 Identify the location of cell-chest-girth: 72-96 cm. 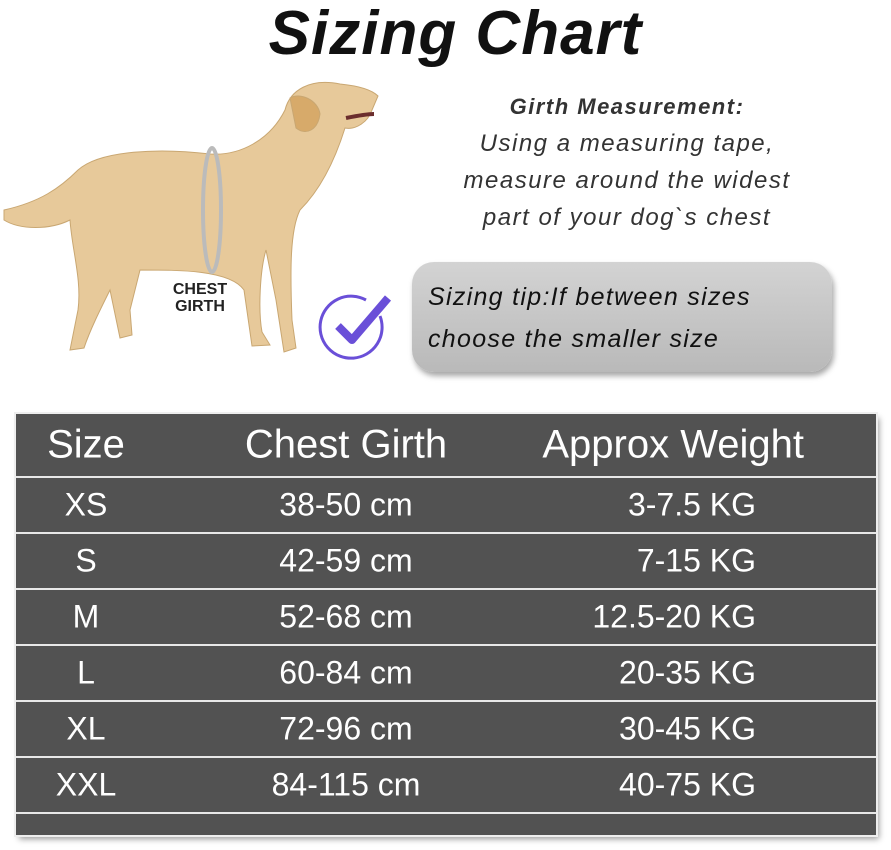
(346, 728).